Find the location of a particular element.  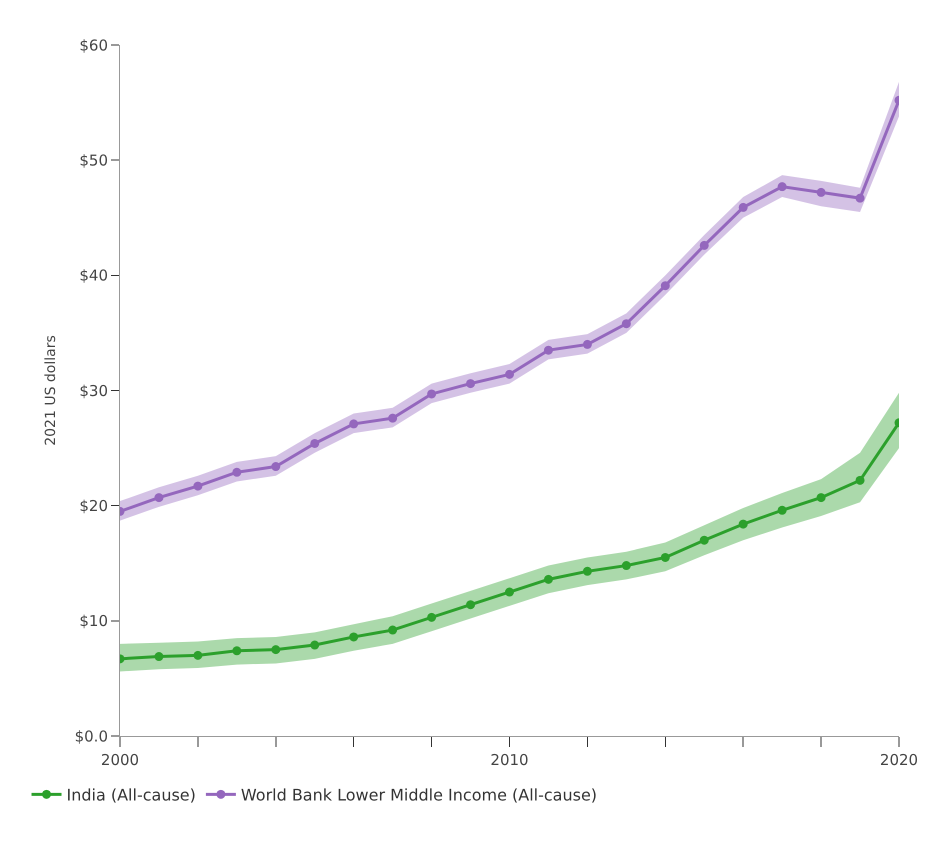

y-tick-label: $50 is located at coordinates (93, 160).